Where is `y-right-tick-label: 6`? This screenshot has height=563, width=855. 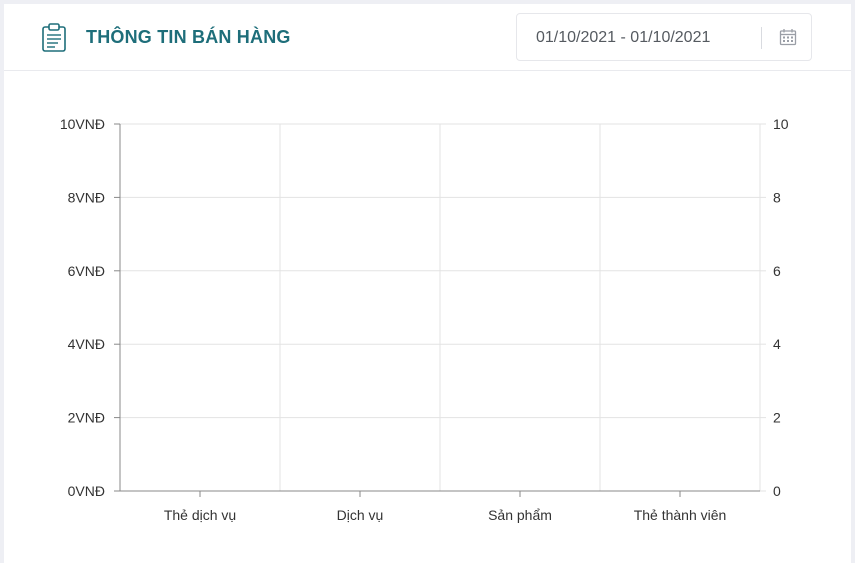 y-right-tick-label: 6 is located at coordinates (777, 271).